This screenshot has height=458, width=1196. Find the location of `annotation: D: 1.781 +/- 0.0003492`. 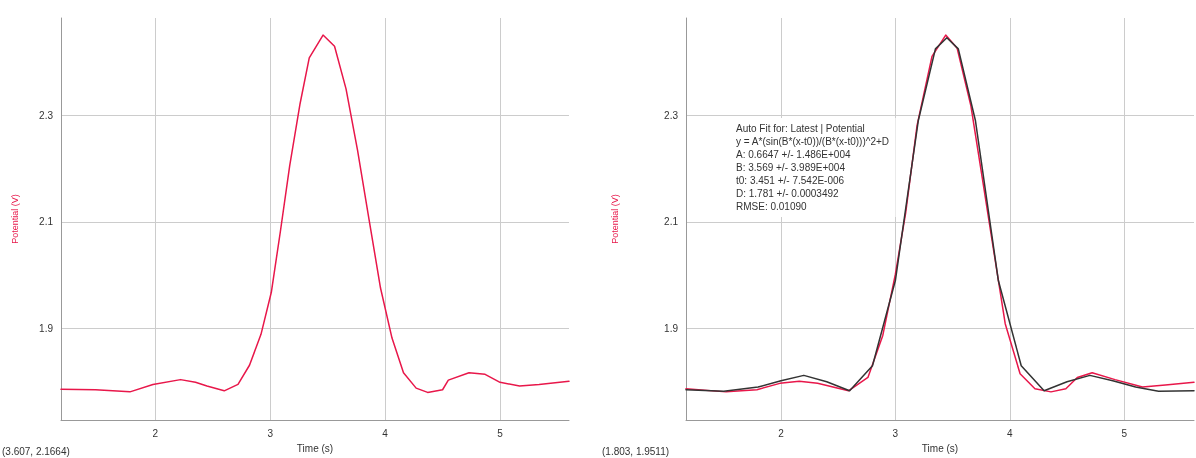

annotation: D: 1.781 +/- 0.0003492 is located at coordinates (788, 193).